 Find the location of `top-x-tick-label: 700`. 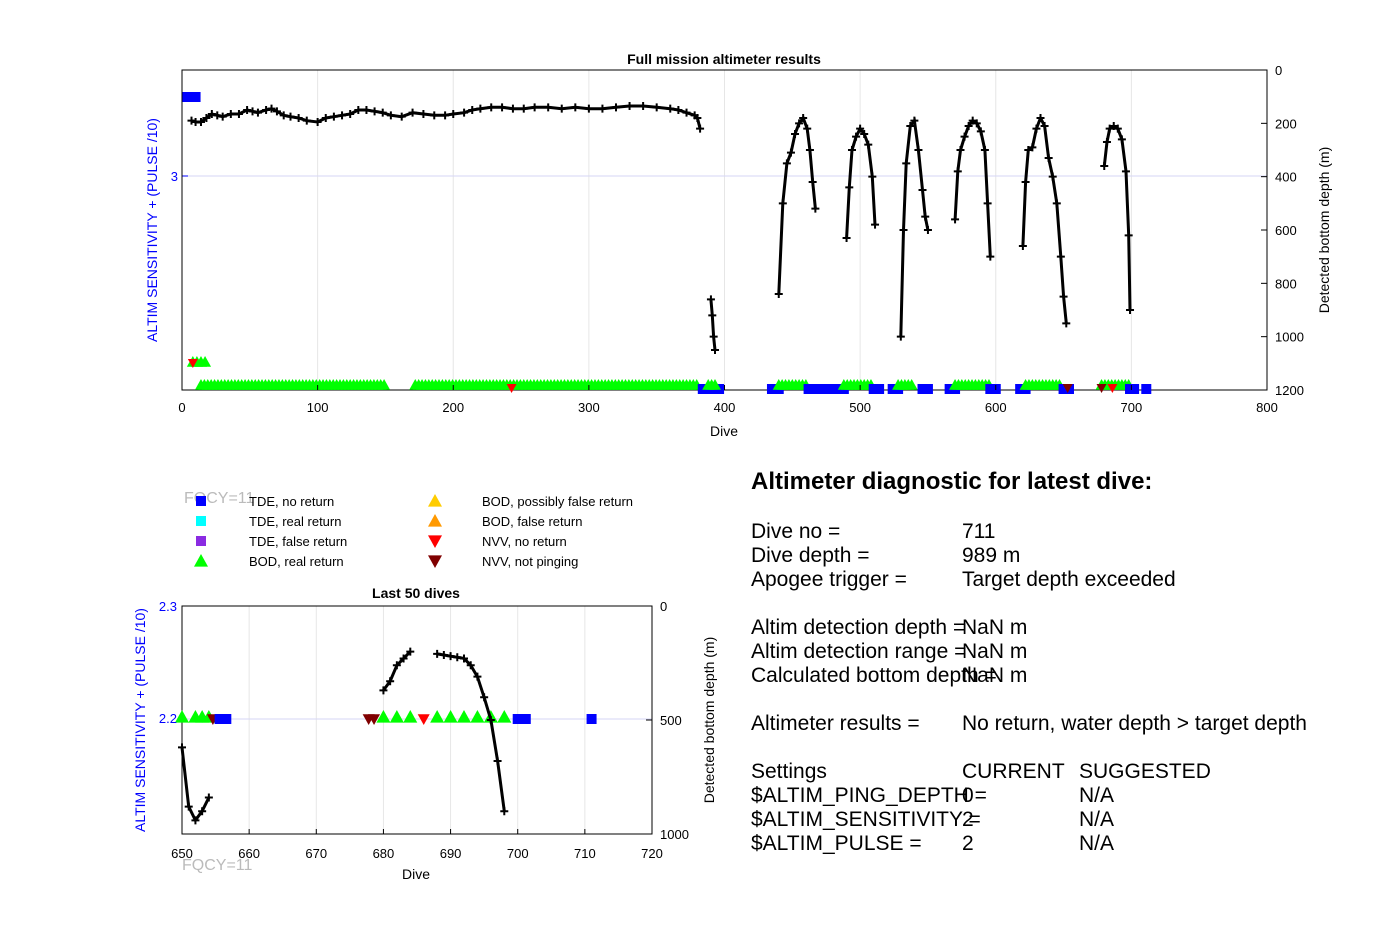

top-x-tick-label: 700 is located at coordinates (1132, 407).